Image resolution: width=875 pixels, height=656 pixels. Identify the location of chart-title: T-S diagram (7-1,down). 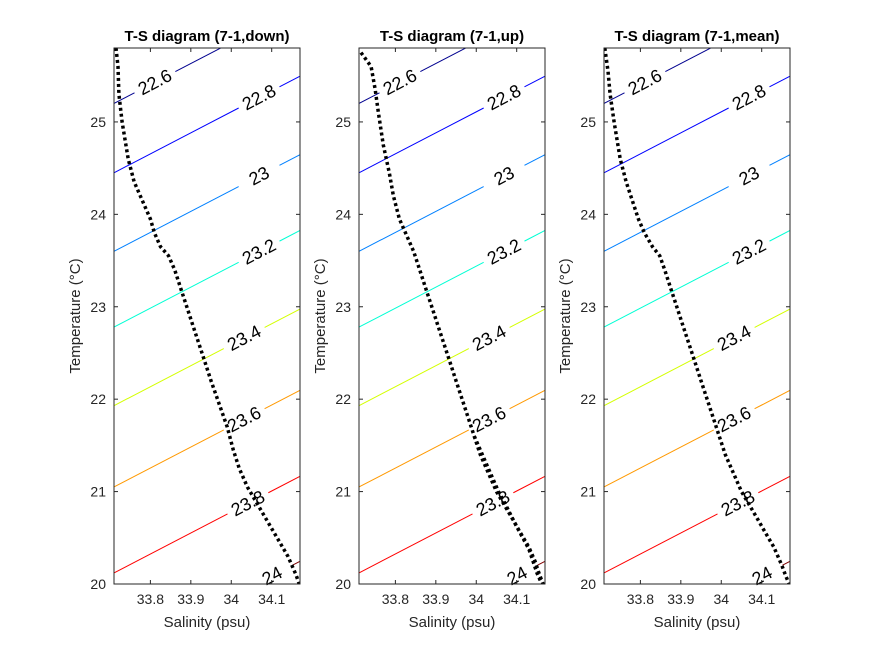
(206, 36).